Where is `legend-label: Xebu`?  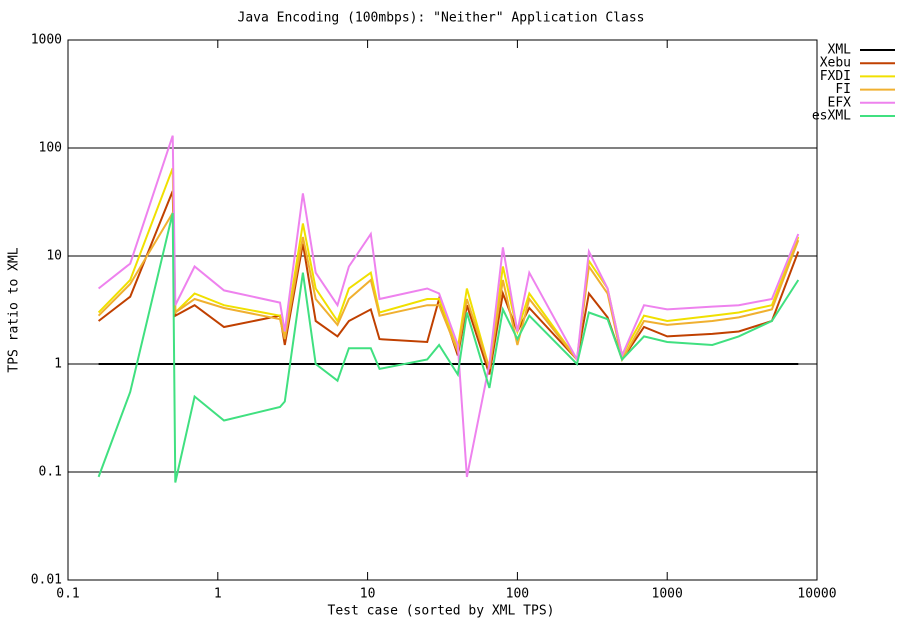 legend-label: Xebu is located at coordinates (835, 63).